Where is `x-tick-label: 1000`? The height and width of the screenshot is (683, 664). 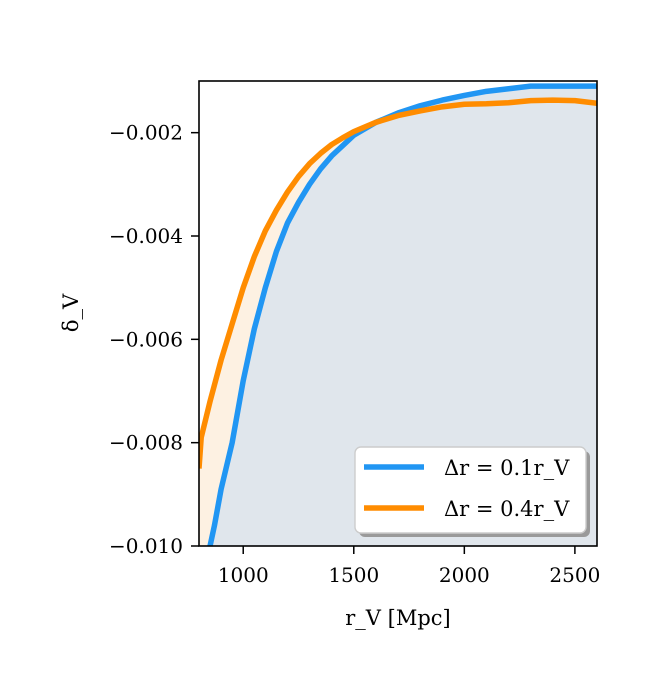
x-tick-label: 1000 is located at coordinates (243, 575).